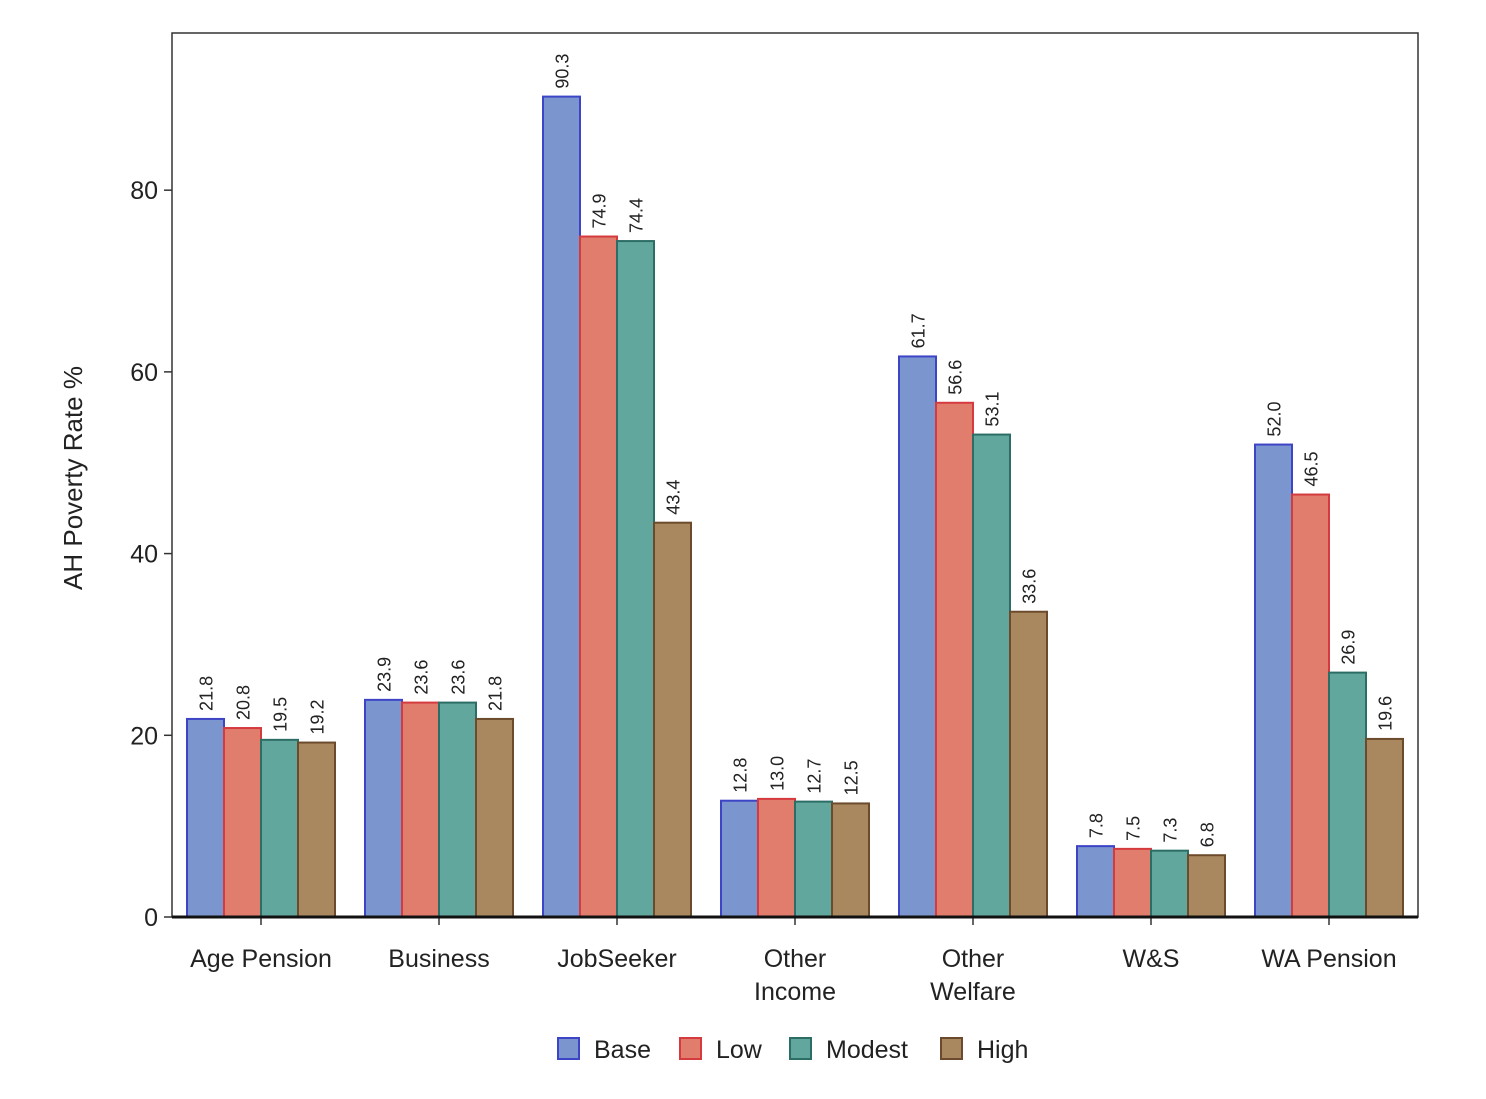 The height and width of the screenshot is (1099, 1486). What do you see at coordinates (1312, 468) in the screenshot?
I see `data-label: 46.5` at bounding box center [1312, 468].